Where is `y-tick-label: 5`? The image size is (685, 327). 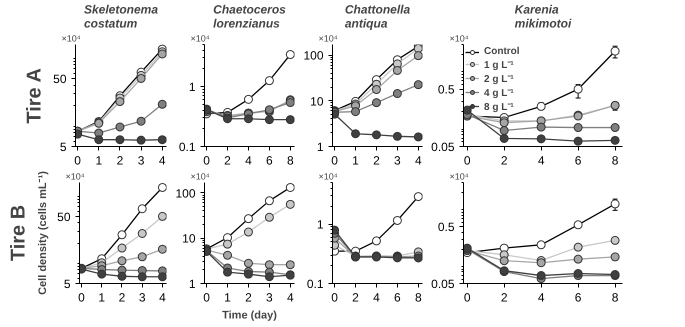 y-tick-label: 5 is located at coordinates (63, 147).